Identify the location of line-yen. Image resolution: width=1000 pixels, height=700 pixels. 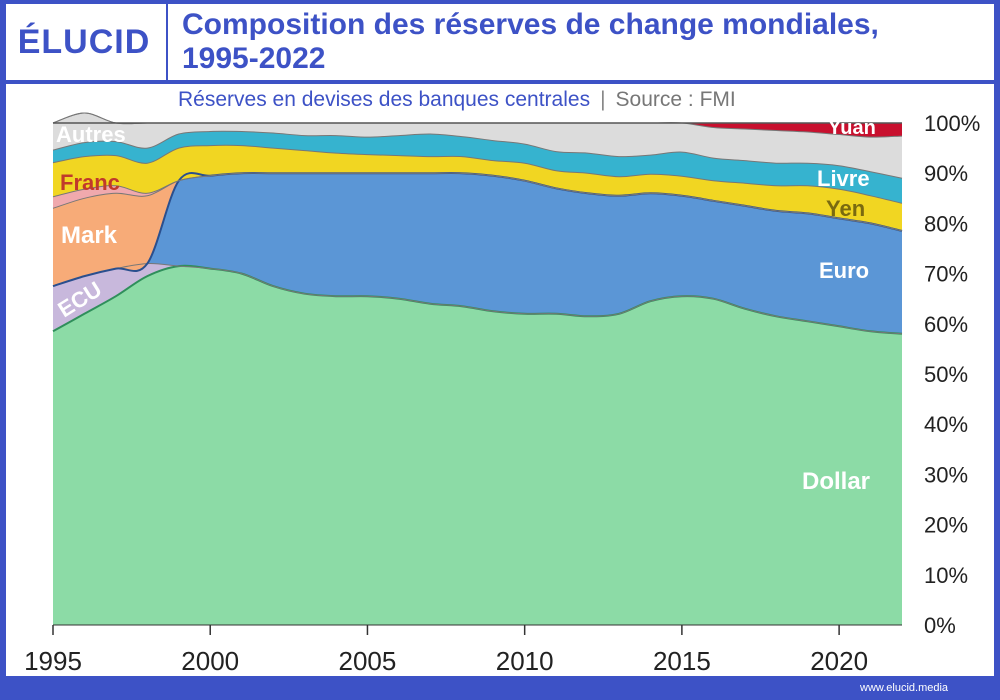
(477, 174).